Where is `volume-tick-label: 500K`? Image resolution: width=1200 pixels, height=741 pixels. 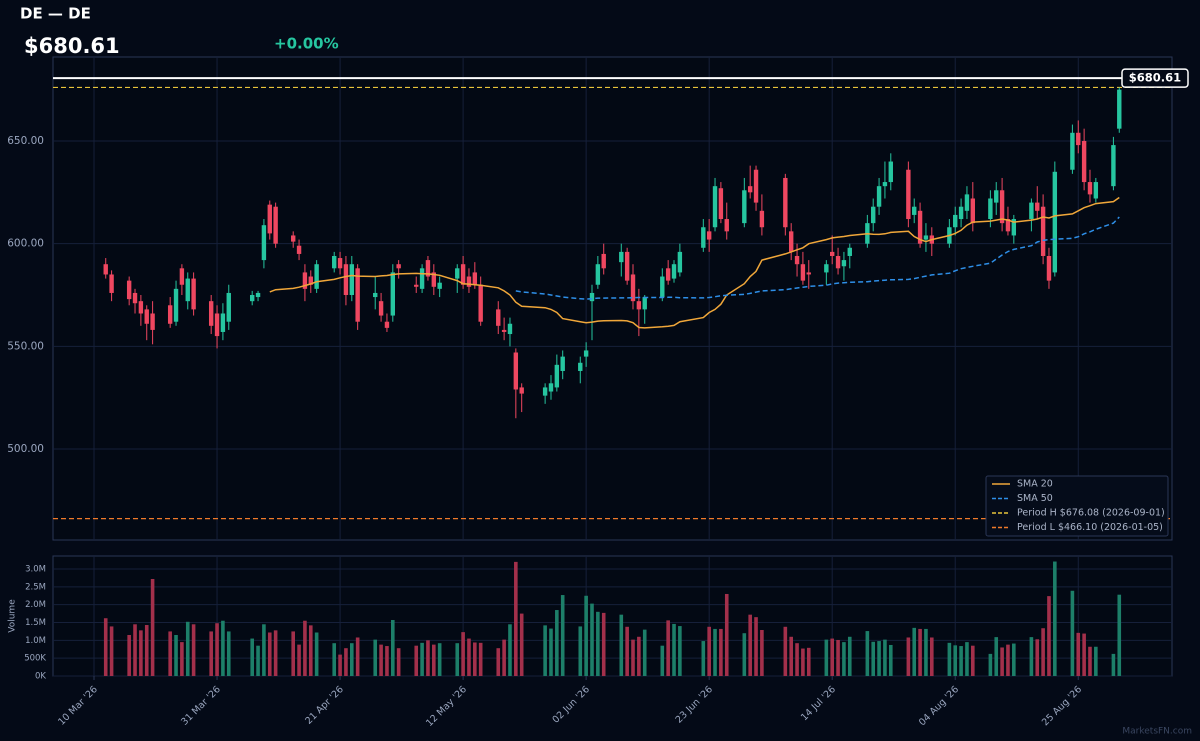 volume-tick-label: 500K is located at coordinates (35, 659).